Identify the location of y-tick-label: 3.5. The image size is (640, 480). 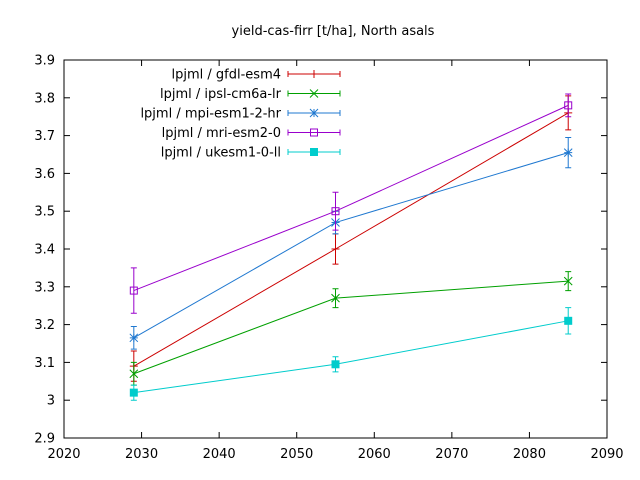
(44, 212).